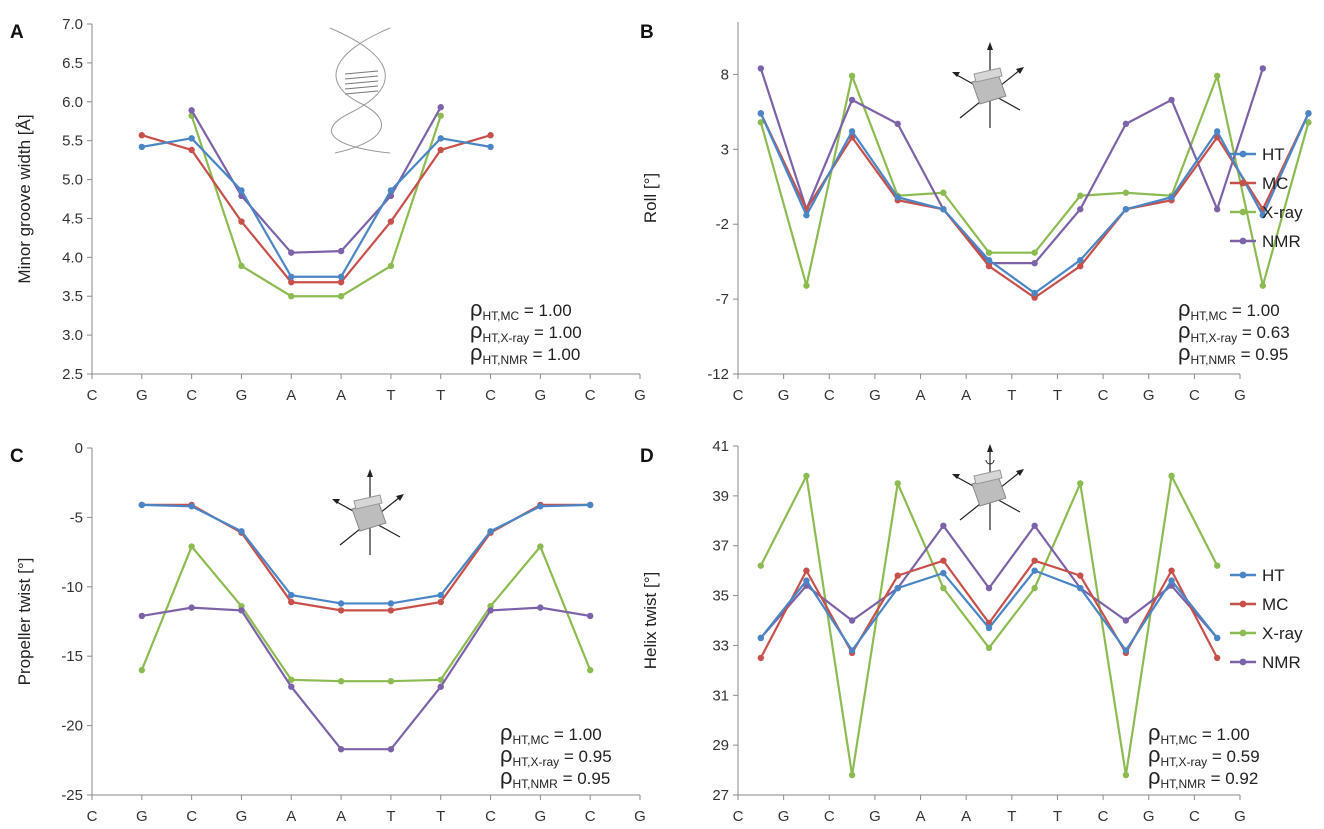  I want to click on y-tick-label: 29, so click(720, 745).